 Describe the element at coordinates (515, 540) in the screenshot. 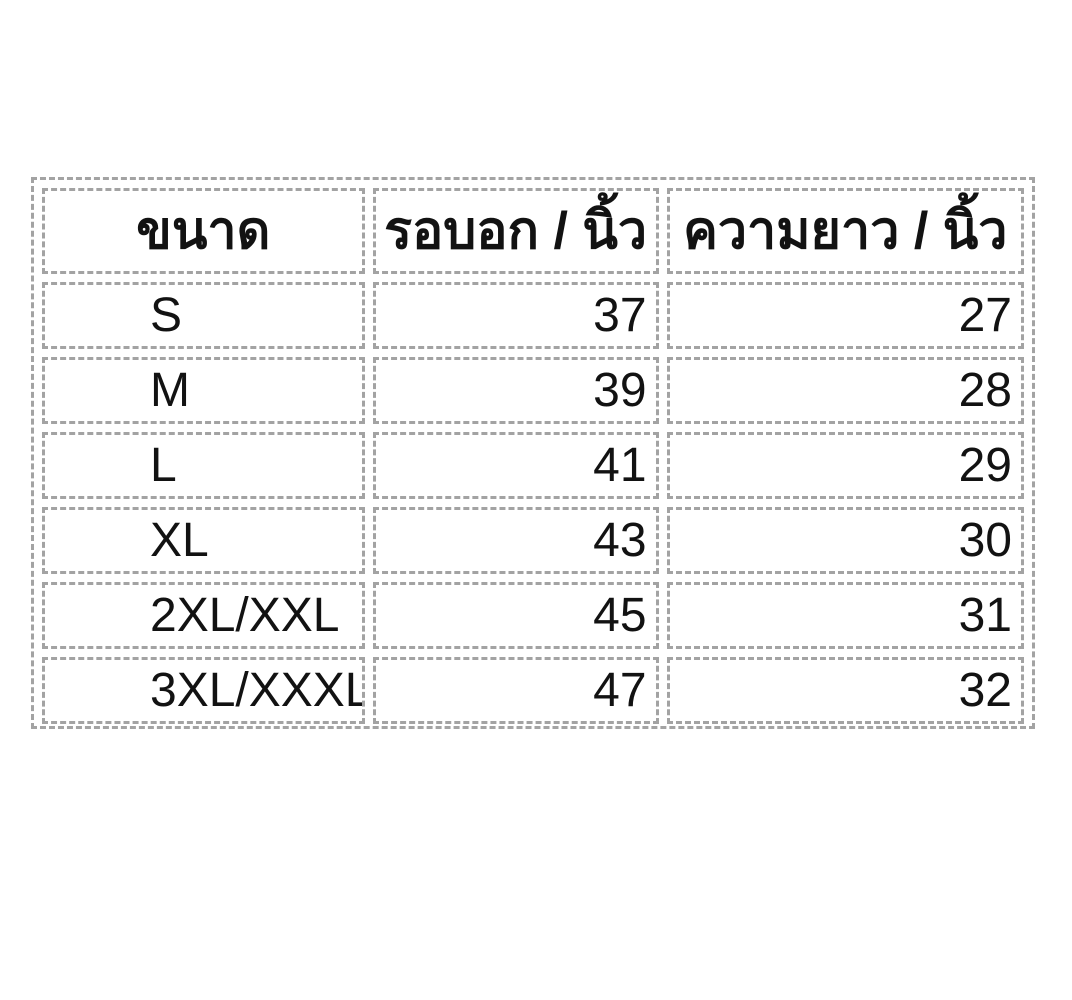

I see `chest-cell: 43` at that location.